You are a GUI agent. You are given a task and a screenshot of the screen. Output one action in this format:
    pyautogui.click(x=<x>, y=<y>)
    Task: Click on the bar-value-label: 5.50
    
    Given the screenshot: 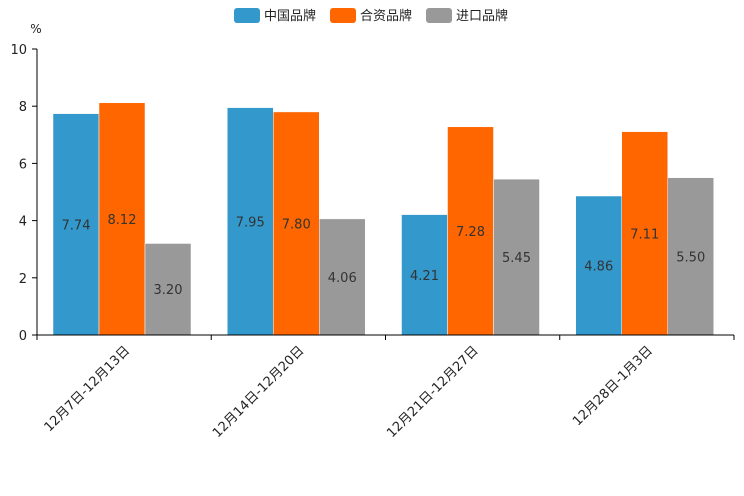 What is the action you would take?
    pyautogui.click(x=690, y=257)
    